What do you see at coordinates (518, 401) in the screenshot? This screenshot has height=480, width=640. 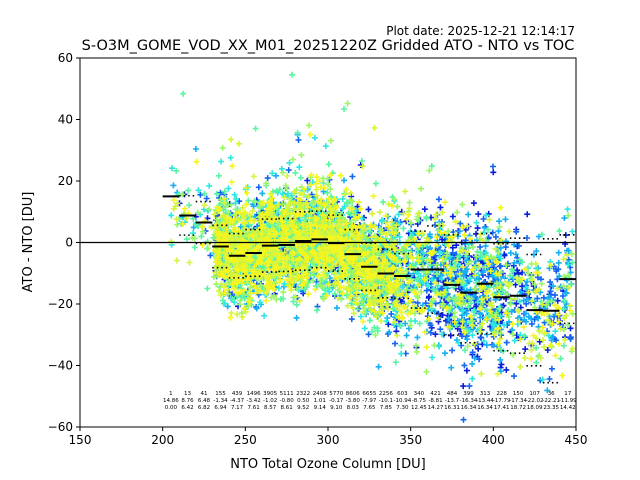 I see `bin-mean-label-21: -17.34` at bounding box center [518, 401].